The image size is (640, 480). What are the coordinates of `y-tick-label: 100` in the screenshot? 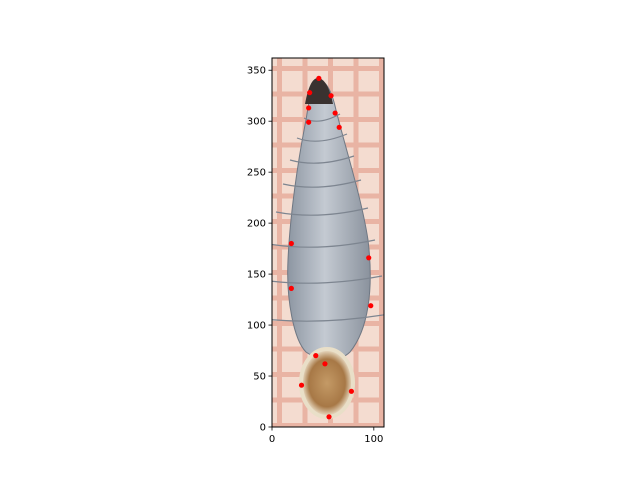 It's located at (256, 326).